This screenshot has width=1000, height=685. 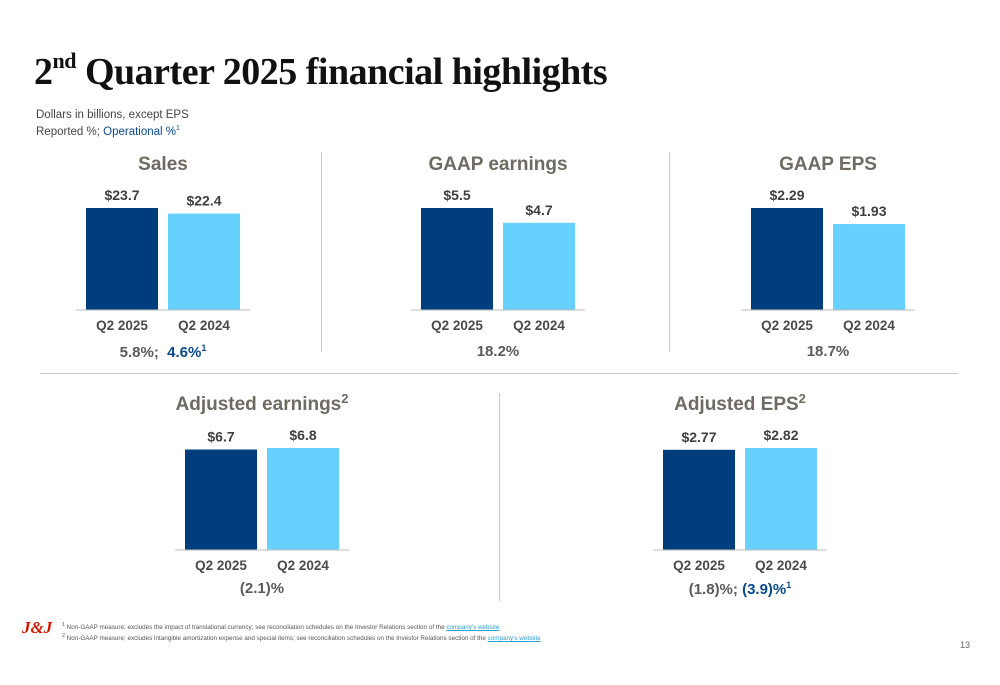 What do you see at coordinates (787, 325) in the screenshot?
I see `gaap-eps-category-label: Q2 2025` at bounding box center [787, 325].